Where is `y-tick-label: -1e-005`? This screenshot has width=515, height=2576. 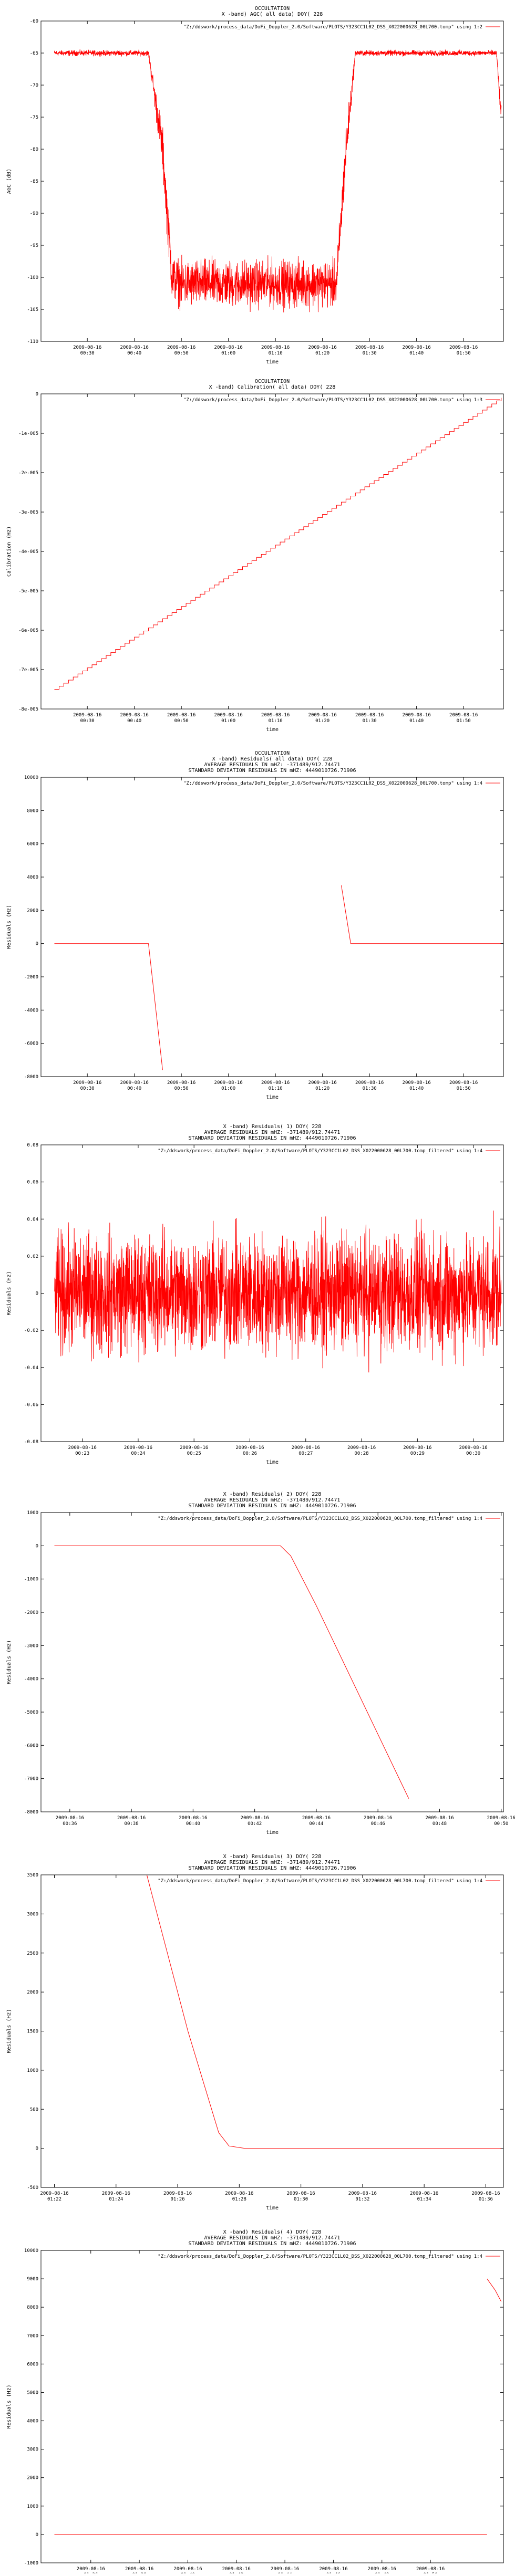 y-tick-label: -1e-005 is located at coordinates (28, 434).